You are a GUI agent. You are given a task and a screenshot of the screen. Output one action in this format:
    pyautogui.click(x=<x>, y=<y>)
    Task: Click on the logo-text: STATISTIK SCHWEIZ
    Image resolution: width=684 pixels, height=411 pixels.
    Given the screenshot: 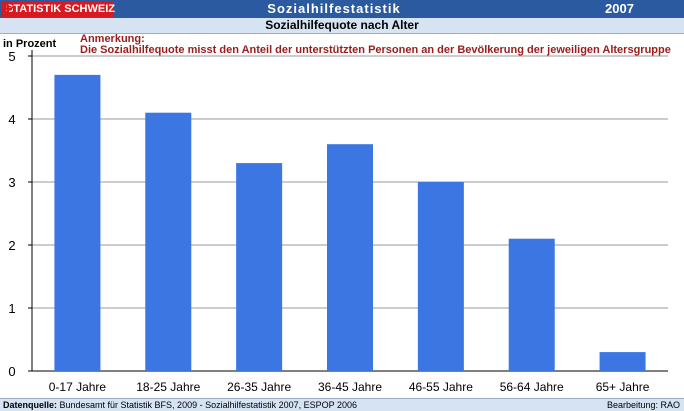 What is the action you would take?
    pyautogui.click(x=60, y=9)
    